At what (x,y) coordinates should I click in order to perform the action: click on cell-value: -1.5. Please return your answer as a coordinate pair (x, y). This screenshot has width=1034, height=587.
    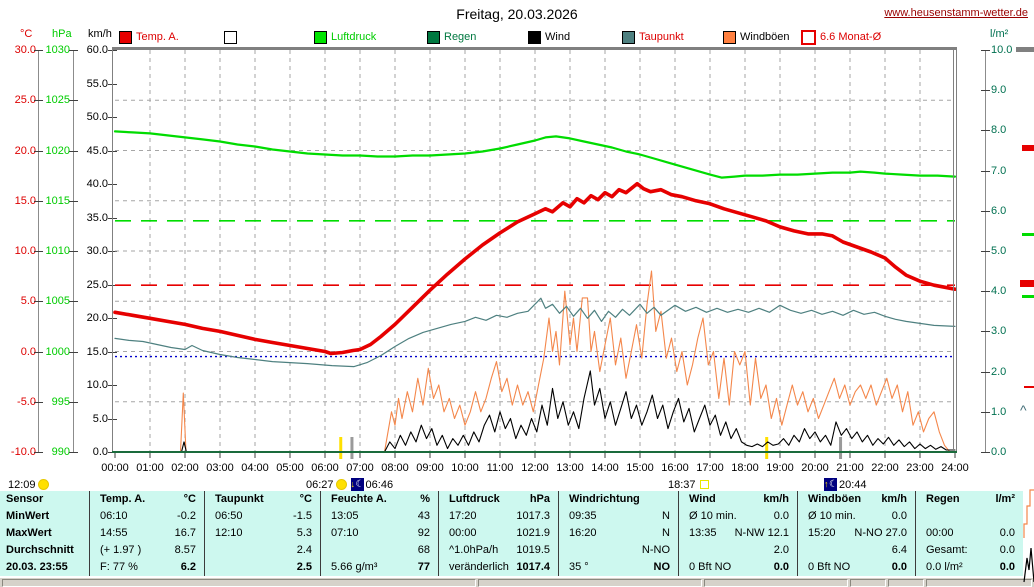
    Looking at the image, I should click on (302, 516).